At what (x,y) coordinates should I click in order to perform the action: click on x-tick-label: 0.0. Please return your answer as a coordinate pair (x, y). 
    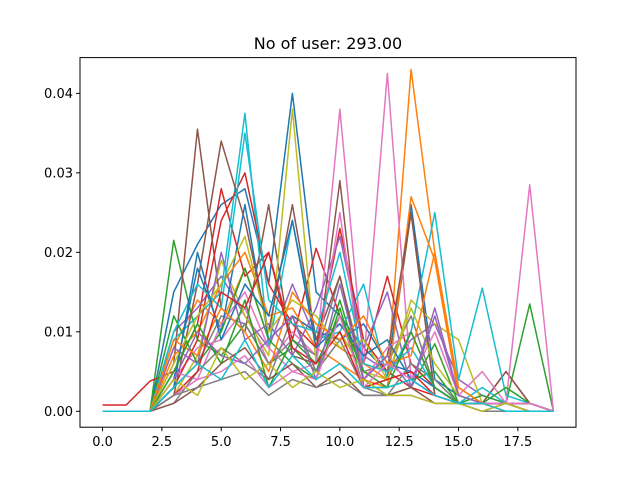
    Looking at the image, I should click on (102, 442).